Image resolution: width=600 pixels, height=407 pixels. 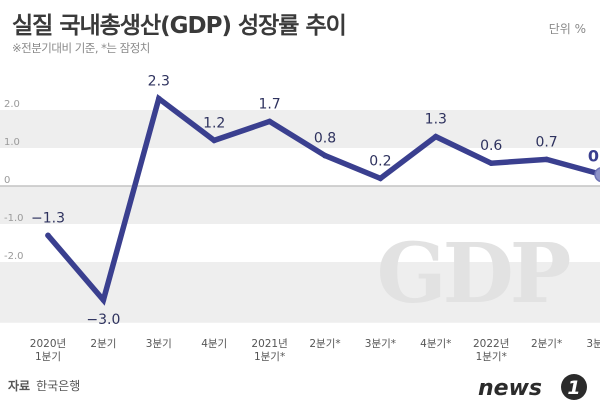 I want to click on x-tick-label: 2022년 1분기*, so click(x=491, y=350).